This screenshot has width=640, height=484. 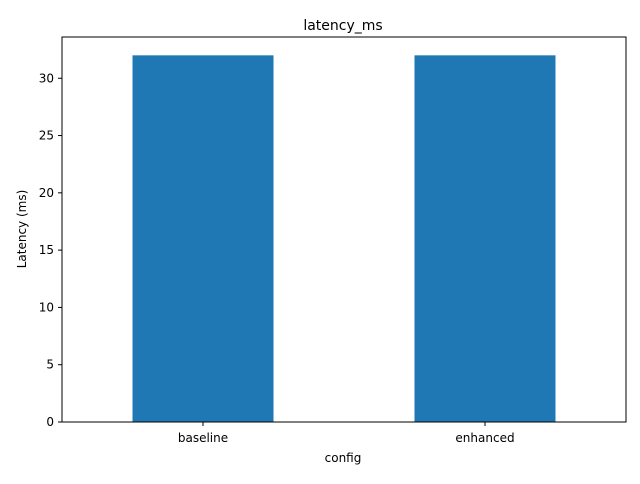 I want to click on y-tick-label: 15, so click(x=46, y=250).